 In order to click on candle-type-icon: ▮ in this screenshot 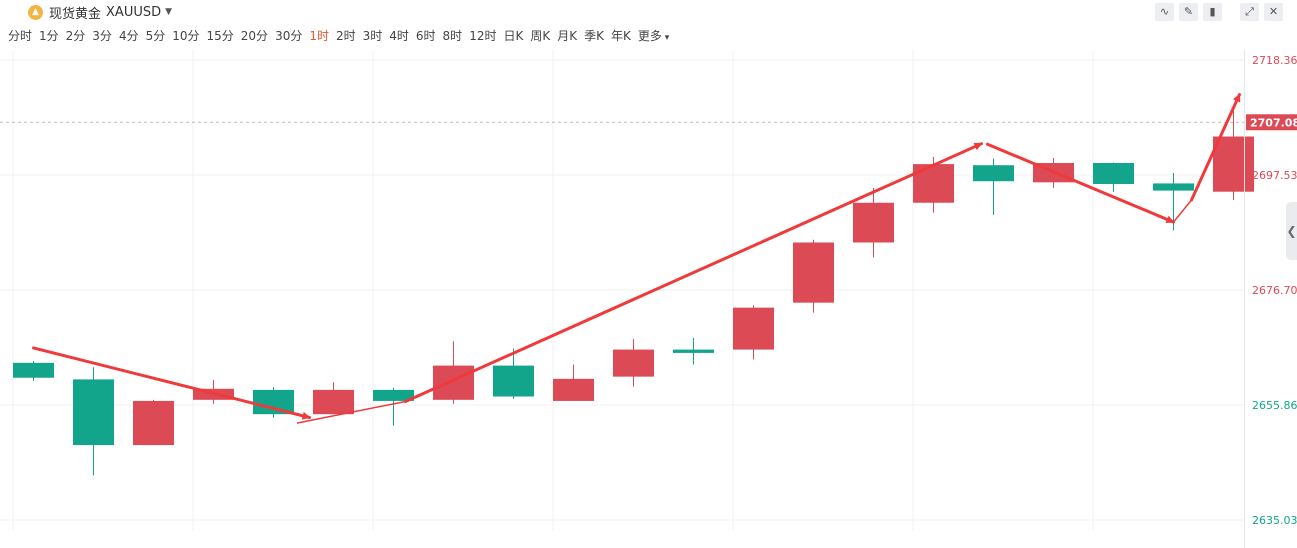, I will do `click(1212, 12)`.